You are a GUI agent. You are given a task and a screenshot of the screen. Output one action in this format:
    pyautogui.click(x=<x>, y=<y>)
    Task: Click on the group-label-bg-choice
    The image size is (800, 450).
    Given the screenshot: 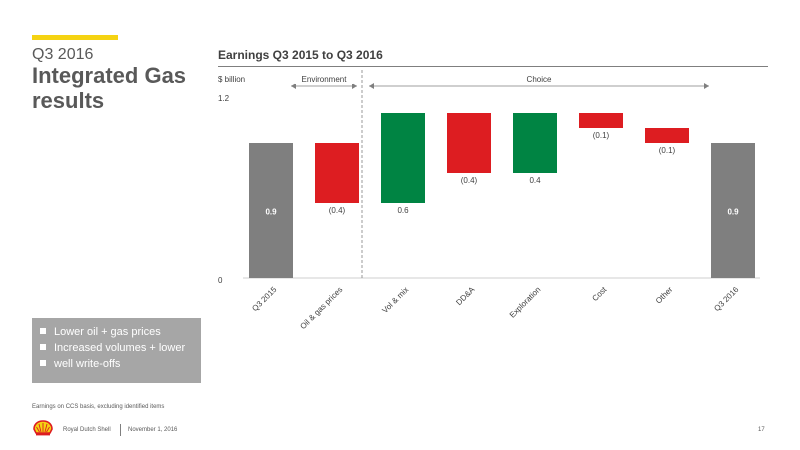 What is the action you would take?
    pyautogui.click(x=539, y=79)
    